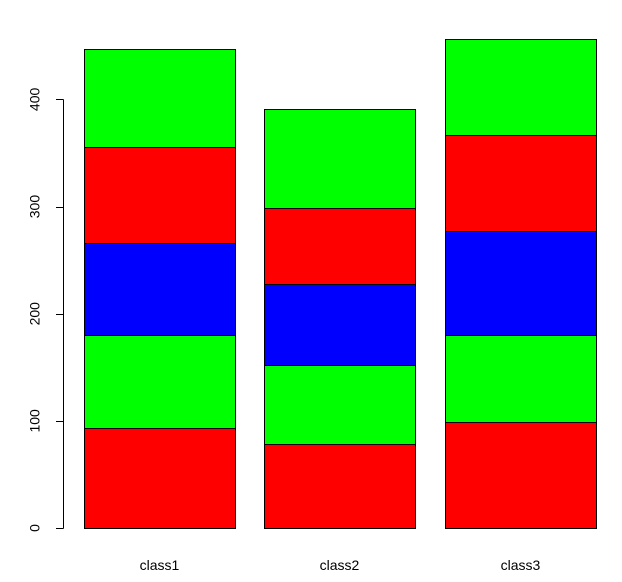 The width and height of the screenshot is (622, 582). I want to click on x-category-label-class3: class3, so click(521, 565).